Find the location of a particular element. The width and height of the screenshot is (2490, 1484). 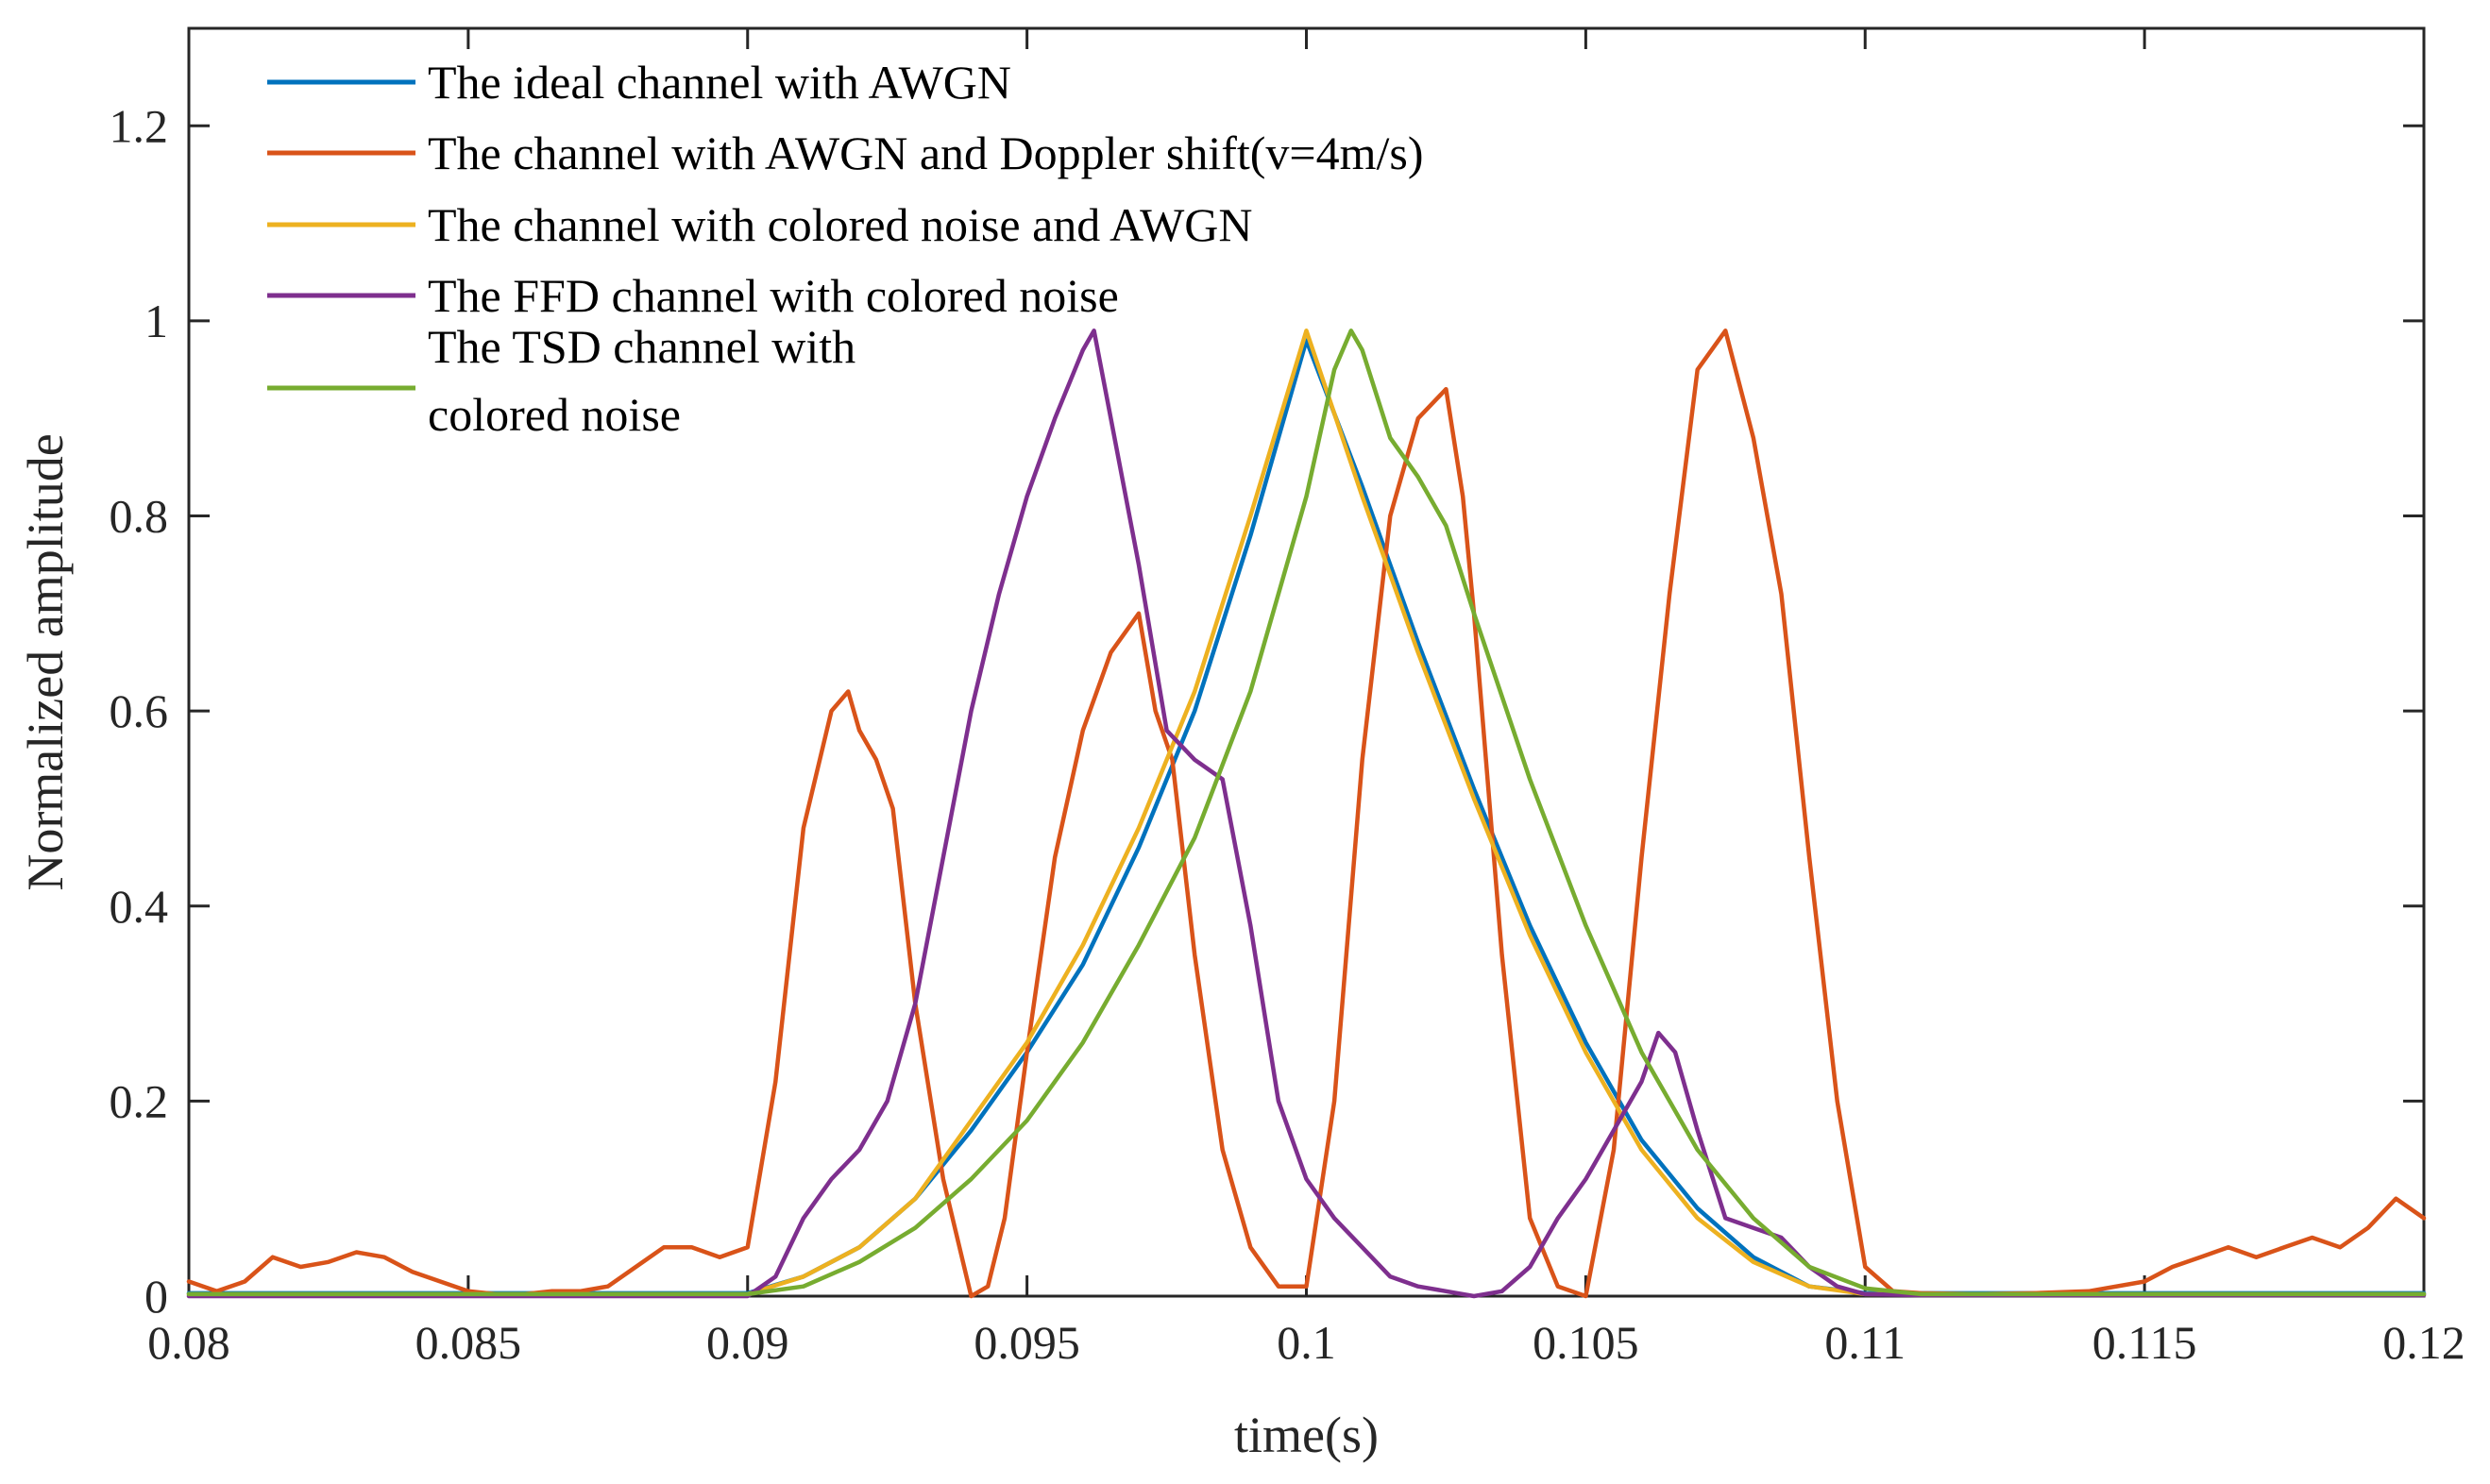

y-tick-label: 0 is located at coordinates (156, 1296).